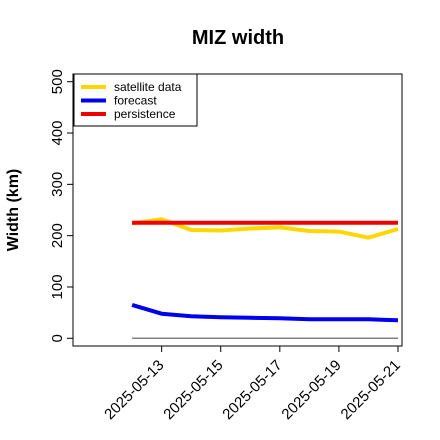 This screenshot has width=440, height=440. Describe the element at coordinates (57, 286) in the screenshot. I see `y-tick-label: 100` at that location.